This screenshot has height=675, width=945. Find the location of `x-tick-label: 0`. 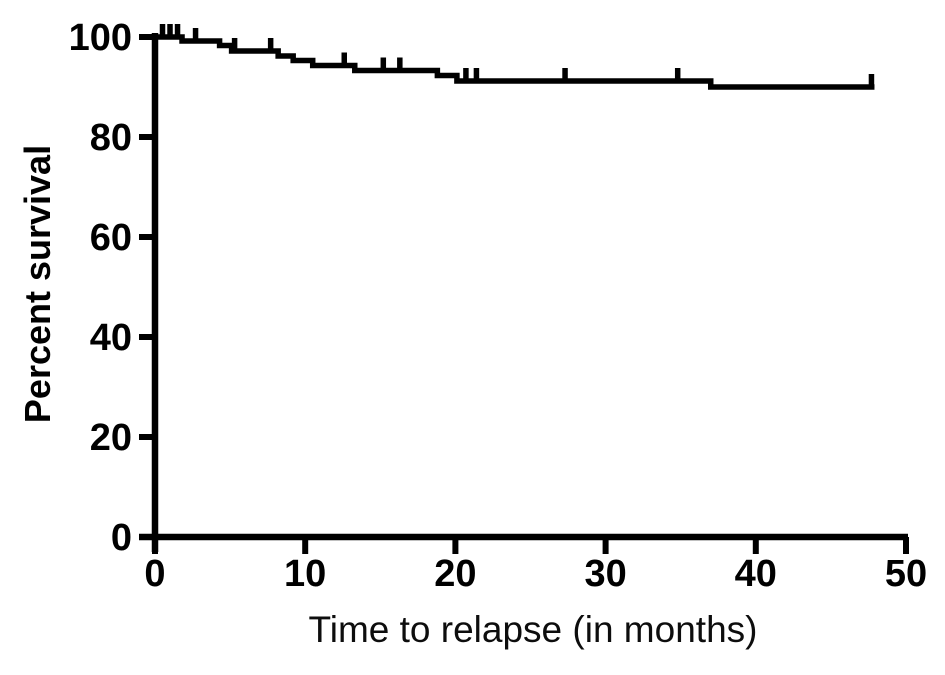

x-tick-label: 0 is located at coordinates (154, 574).